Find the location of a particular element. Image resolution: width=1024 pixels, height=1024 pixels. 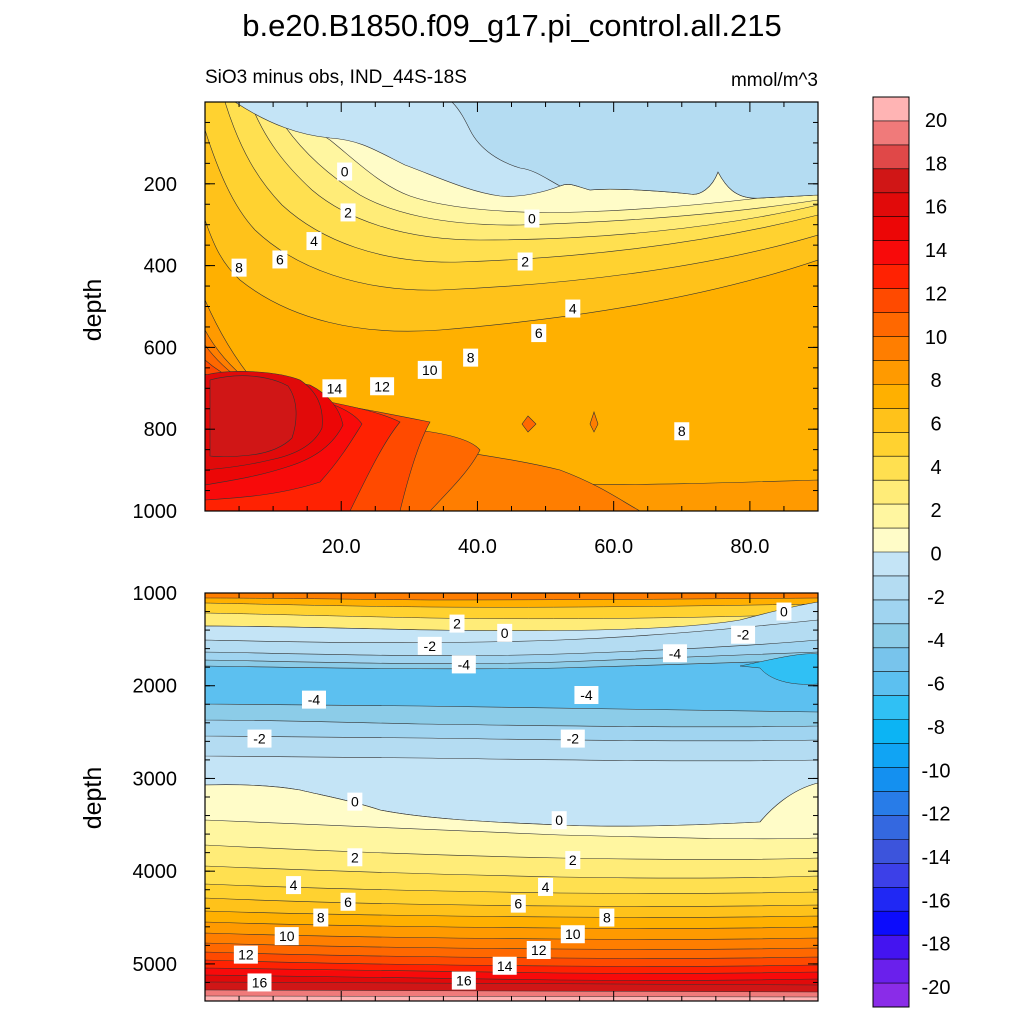

colorbar-tick-label: -14 is located at coordinates (936, 858).